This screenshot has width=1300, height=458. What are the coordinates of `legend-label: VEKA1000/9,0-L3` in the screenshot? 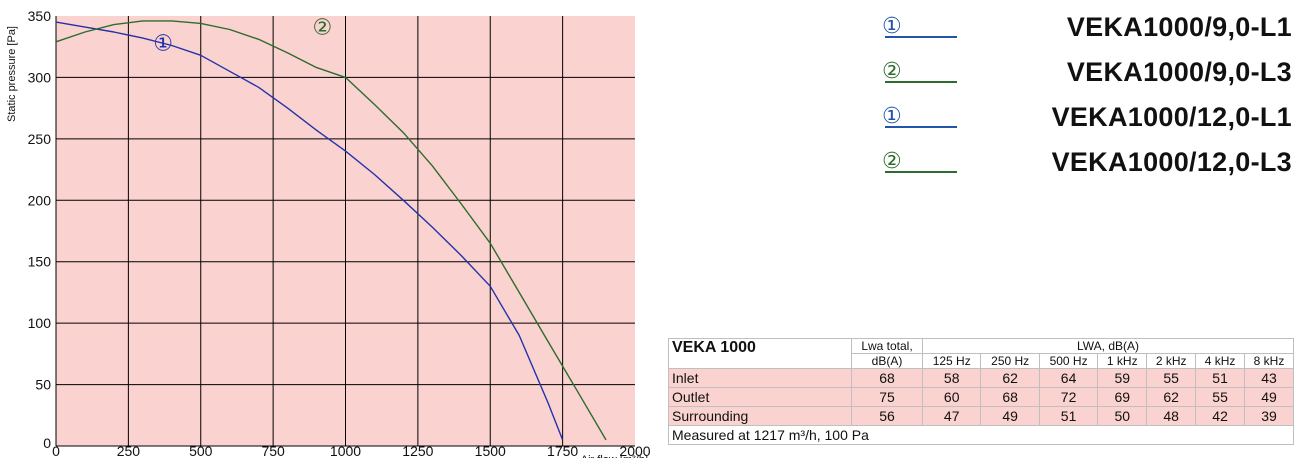 It's located at (1179, 72).